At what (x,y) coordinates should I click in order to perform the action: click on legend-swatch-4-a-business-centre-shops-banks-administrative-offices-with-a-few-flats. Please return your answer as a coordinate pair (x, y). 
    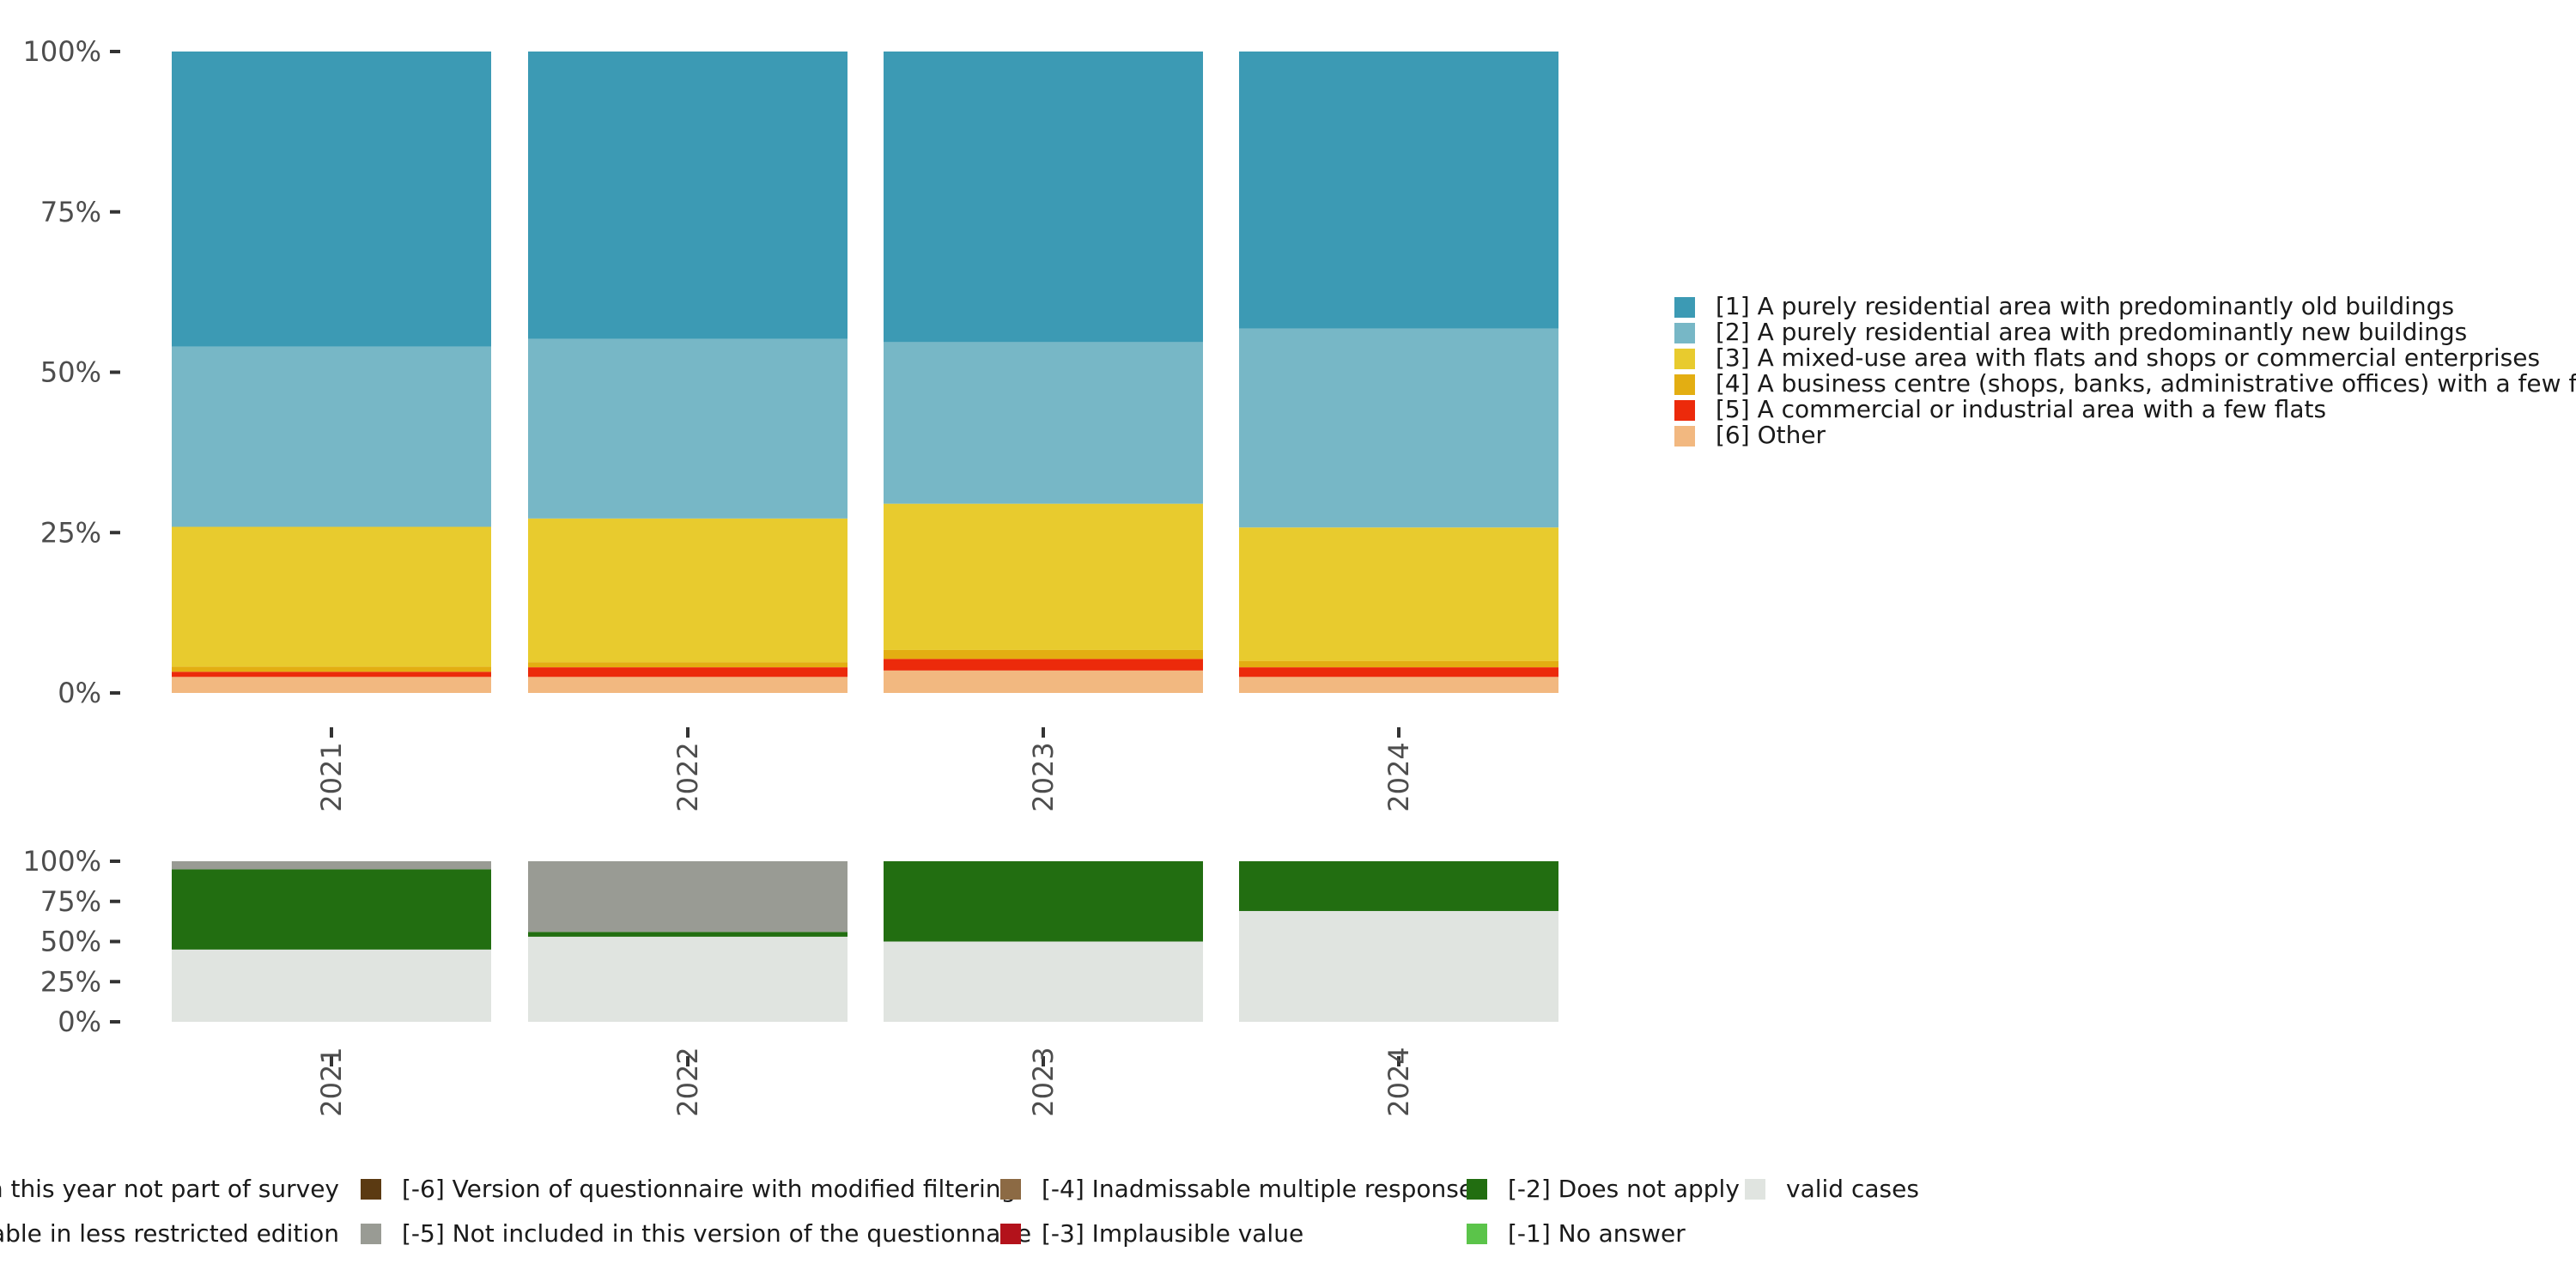
    Looking at the image, I should click on (1685, 385).